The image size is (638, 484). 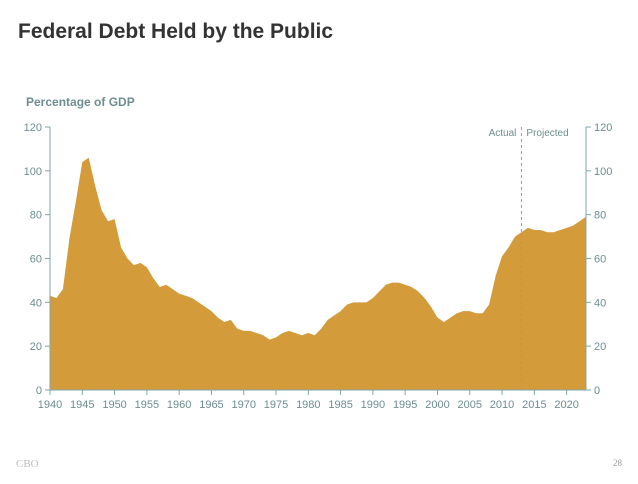 What do you see at coordinates (503, 133) in the screenshot?
I see `actual-label: Actual` at bounding box center [503, 133].